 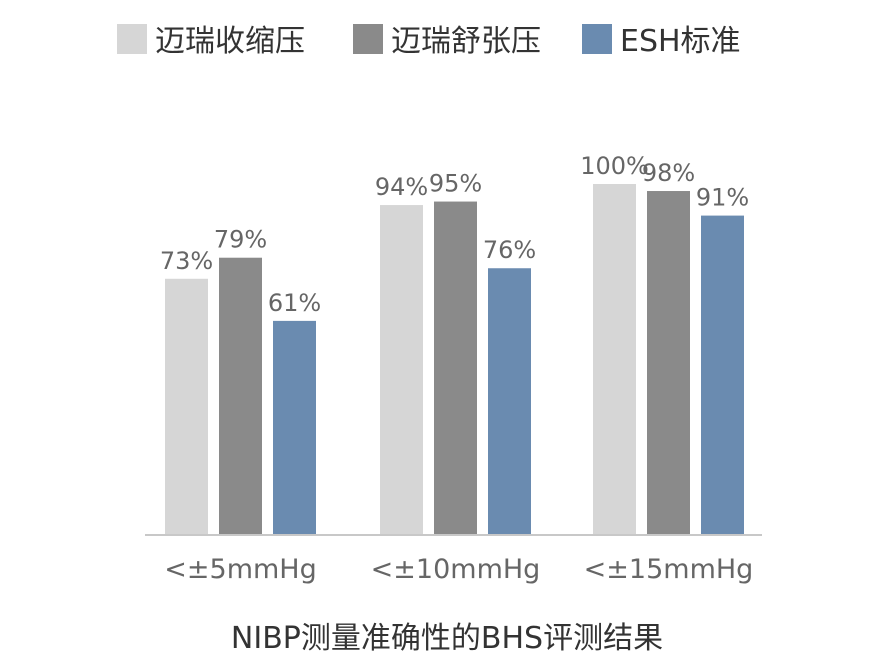 What do you see at coordinates (186, 261) in the screenshot?
I see `value-label-1-1: 73%` at bounding box center [186, 261].